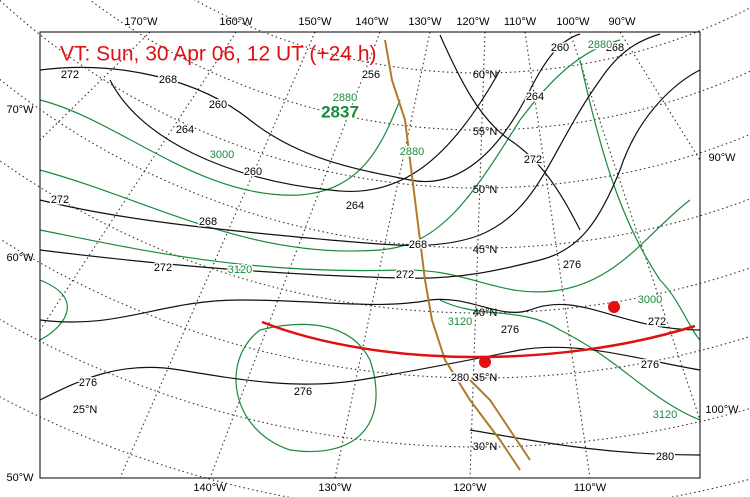  What do you see at coordinates (315, 22) in the screenshot?
I see `longitude-label: 150°W` at bounding box center [315, 22].